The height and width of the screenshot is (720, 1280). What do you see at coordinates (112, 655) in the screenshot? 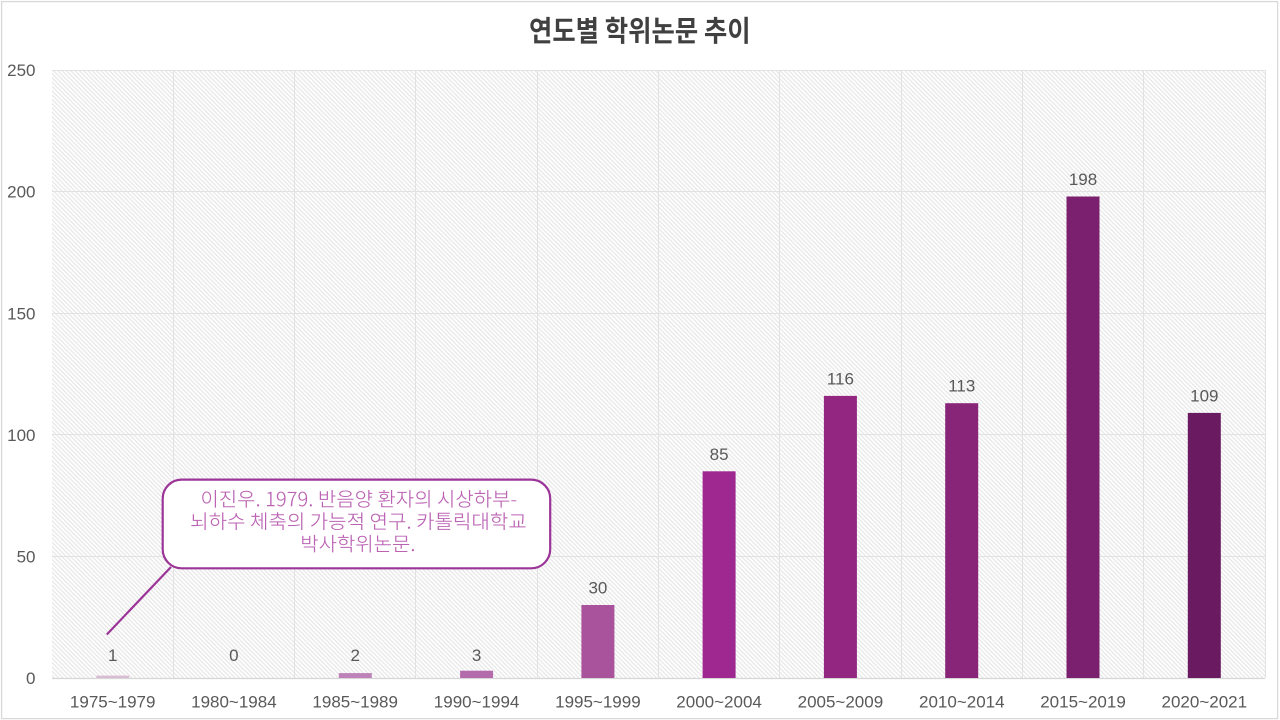
I see `svg-text: 1` at bounding box center [112, 655].